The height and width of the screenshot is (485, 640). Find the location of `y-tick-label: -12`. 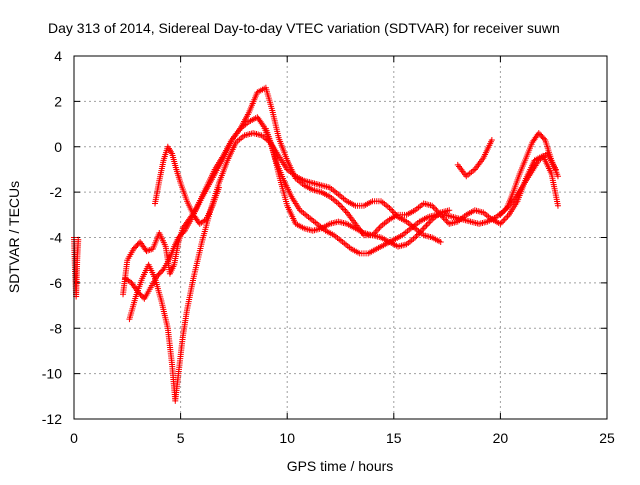

y-tick-label: -12 is located at coordinates (52, 419).